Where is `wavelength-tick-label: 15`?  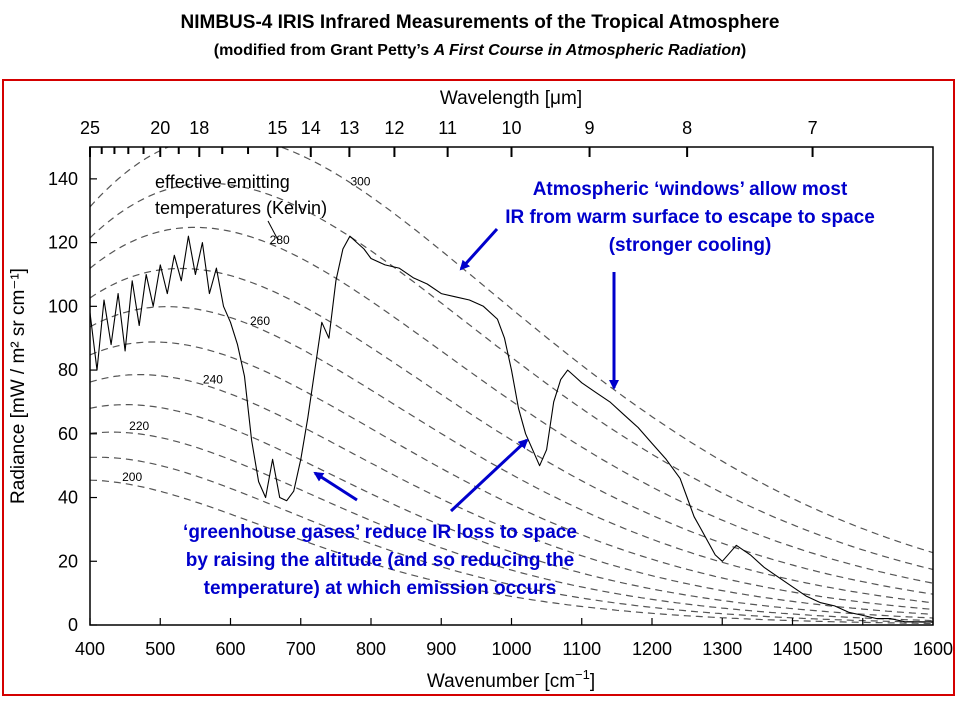
wavelength-tick-label: 15 is located at coordinates (277, 128).